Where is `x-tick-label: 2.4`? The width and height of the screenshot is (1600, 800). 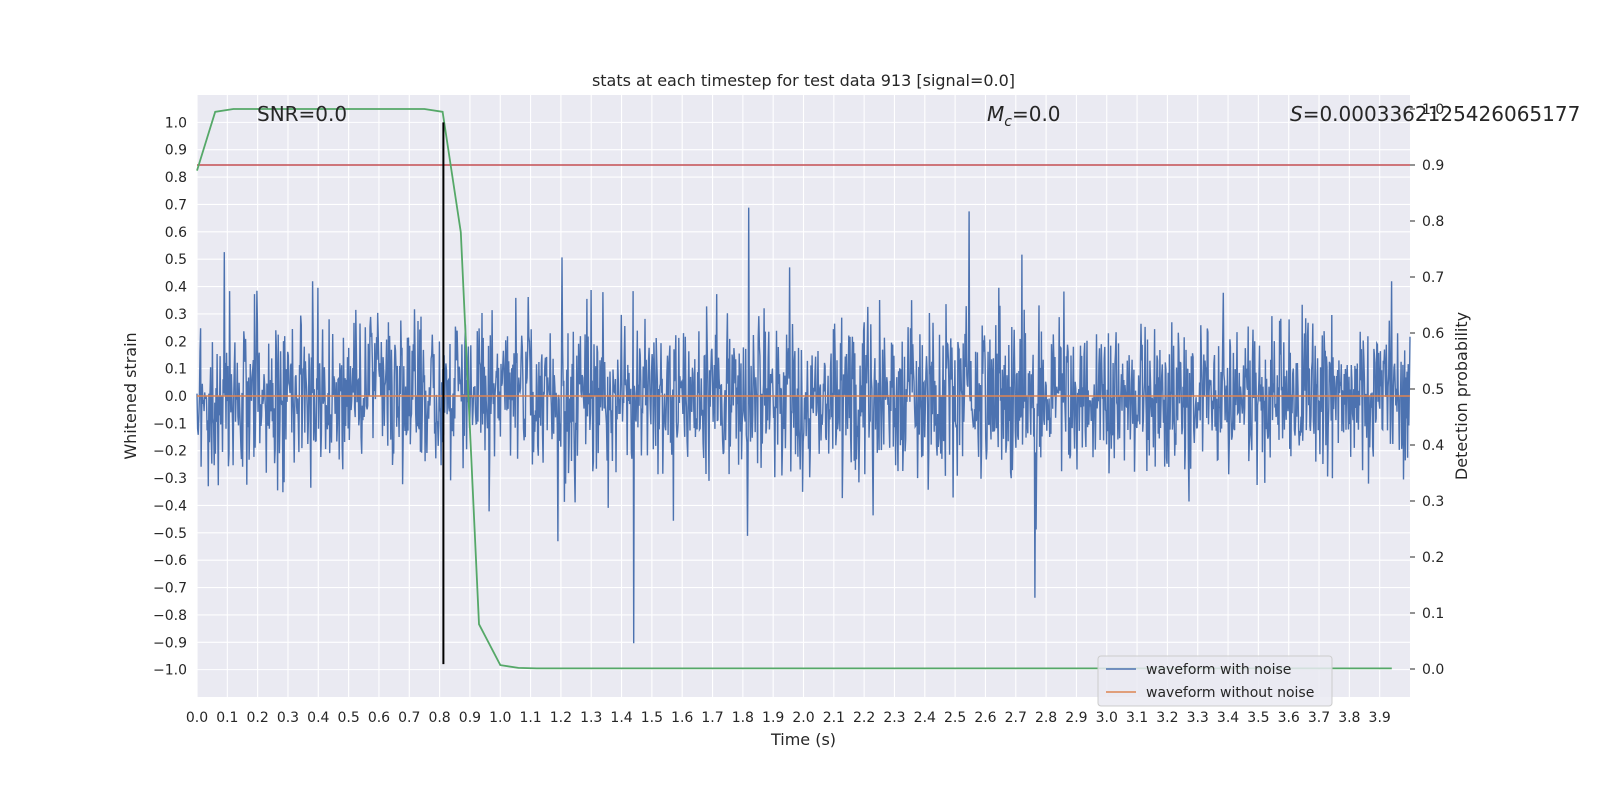
x-tick-label: 2.4 is located at coordinates (925, 718).